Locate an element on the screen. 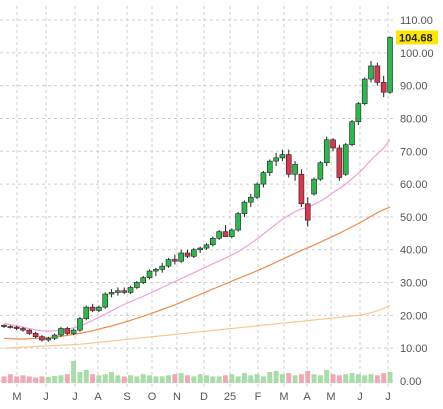  last-price-background is located at coordinates (417, 37).